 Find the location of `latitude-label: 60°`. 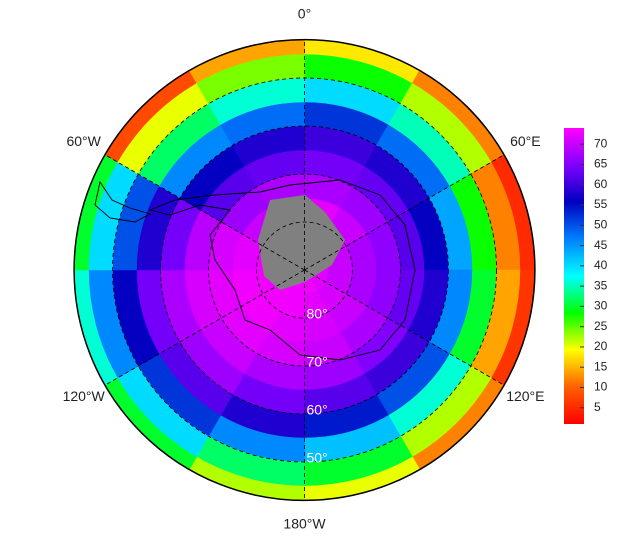

latitude-label: 60° is located at coordinates (317, 410).